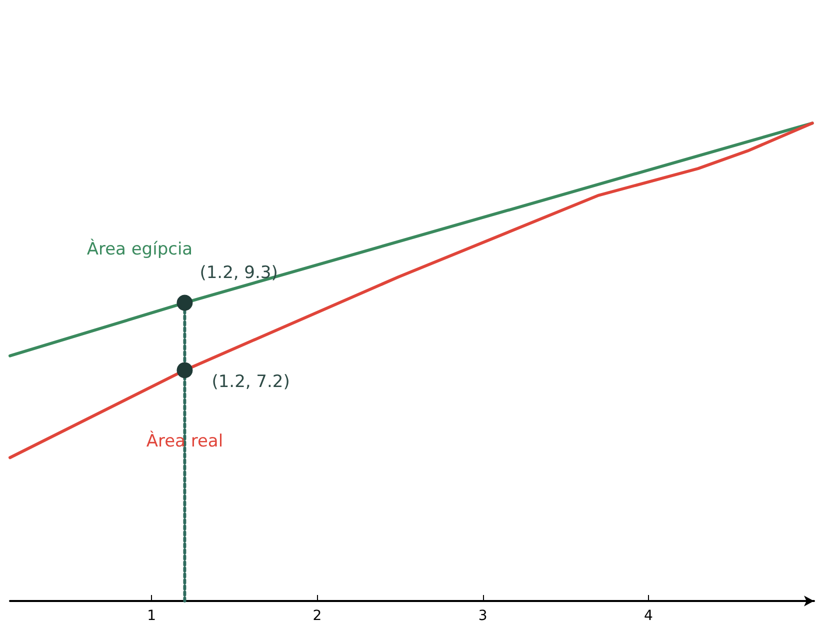 The height and width of the screenshot is (639, 830). What do you see at coordinates (317, 616) in the screenshot?
I see `x-tick-label: 2` at bounding box center [317, 616].